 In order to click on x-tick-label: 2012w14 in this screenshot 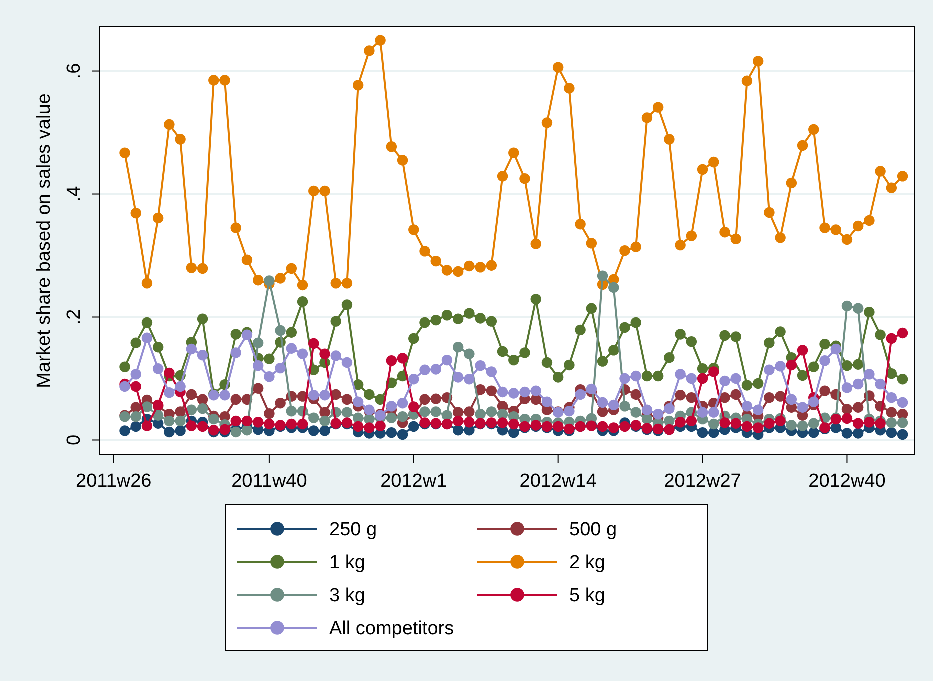, I will do `click(559, 481)`.